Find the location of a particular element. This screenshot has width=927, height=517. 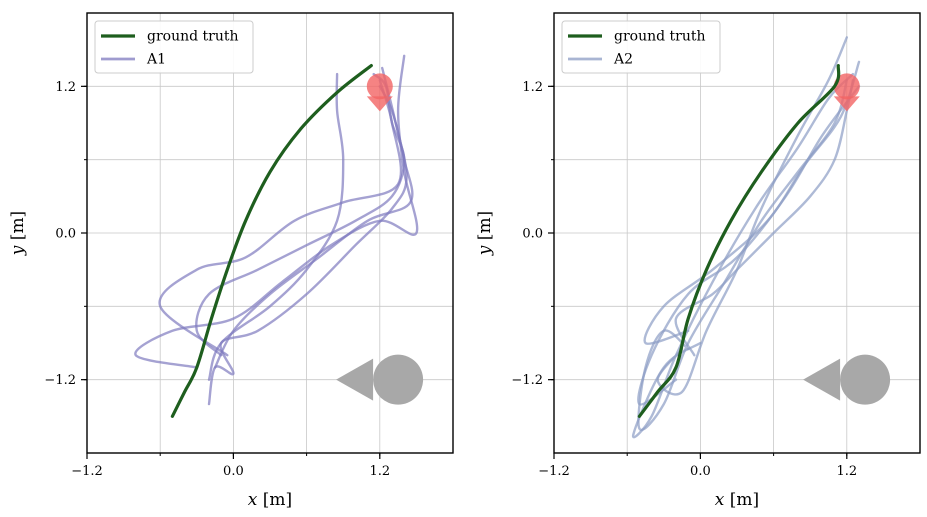

legend-right: ground truth A2 is located at coordinates (641, 47).